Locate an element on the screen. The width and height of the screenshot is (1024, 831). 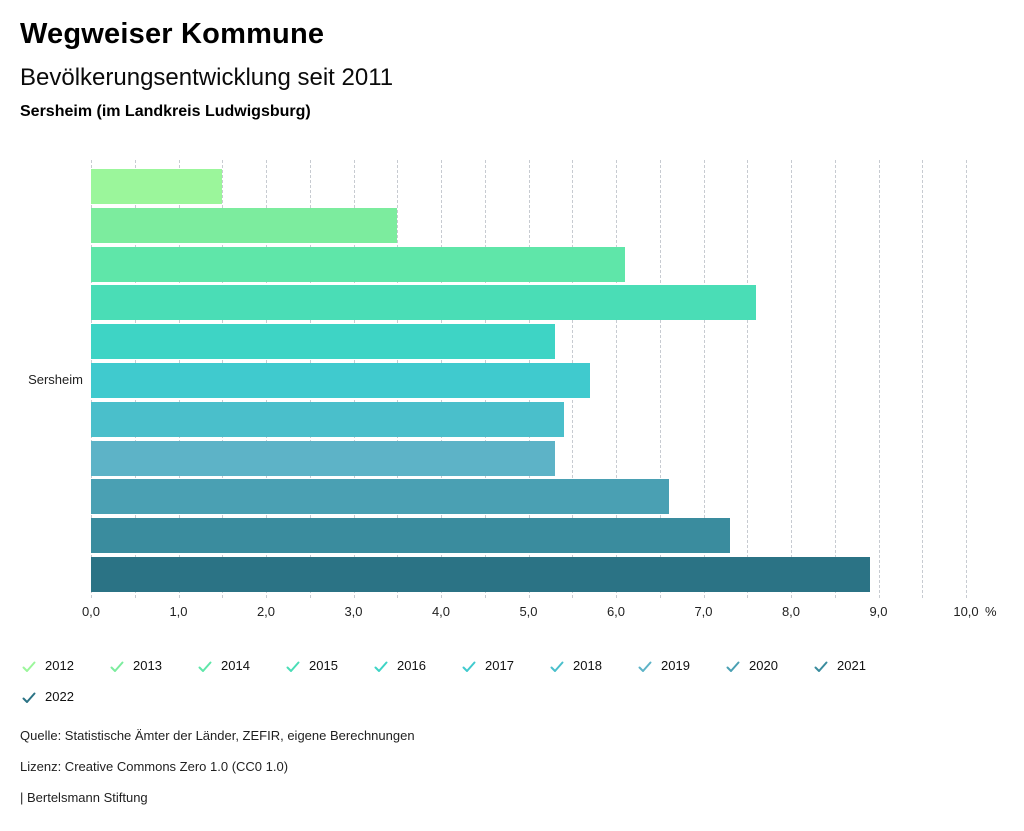
bar-2014 is located at coordinates (358, 264).